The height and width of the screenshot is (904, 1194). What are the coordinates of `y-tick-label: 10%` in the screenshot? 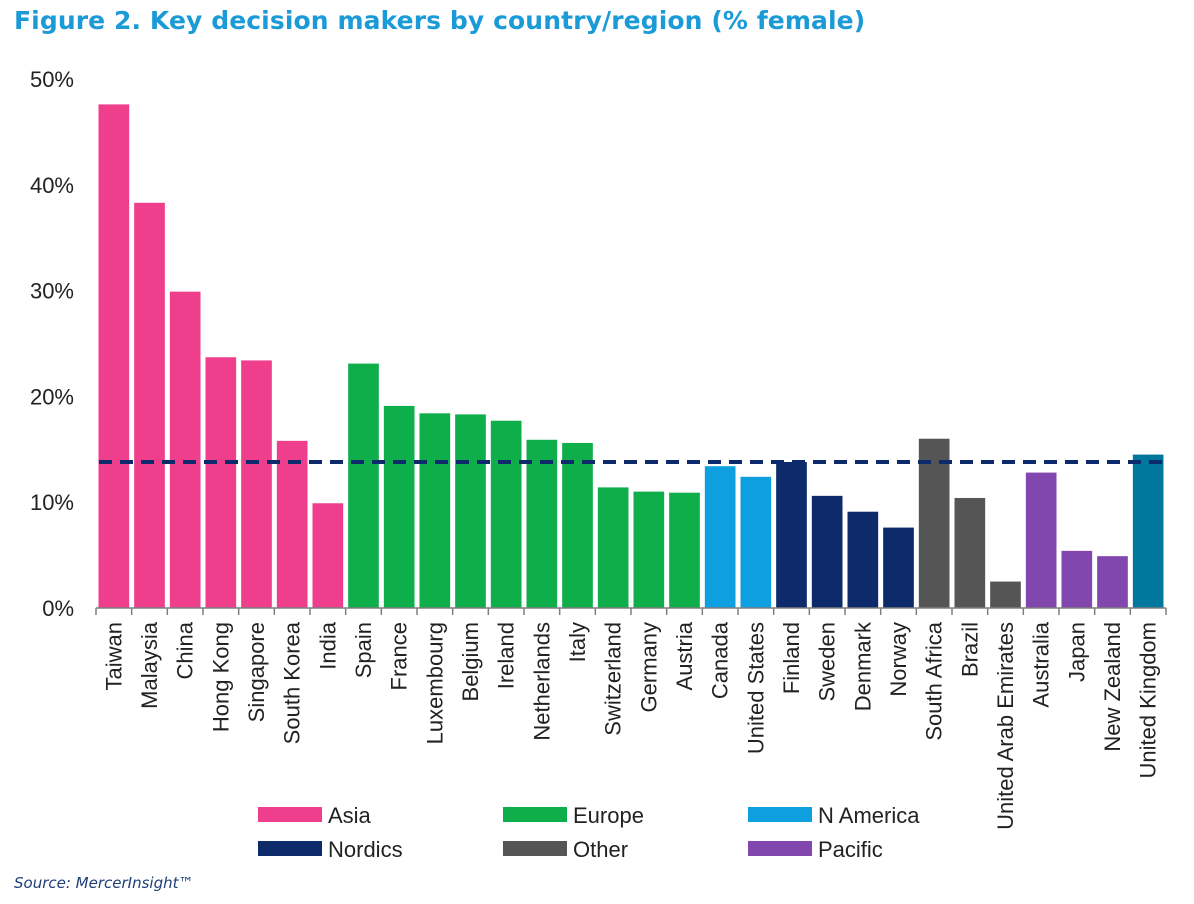 It's located at (52, 502).